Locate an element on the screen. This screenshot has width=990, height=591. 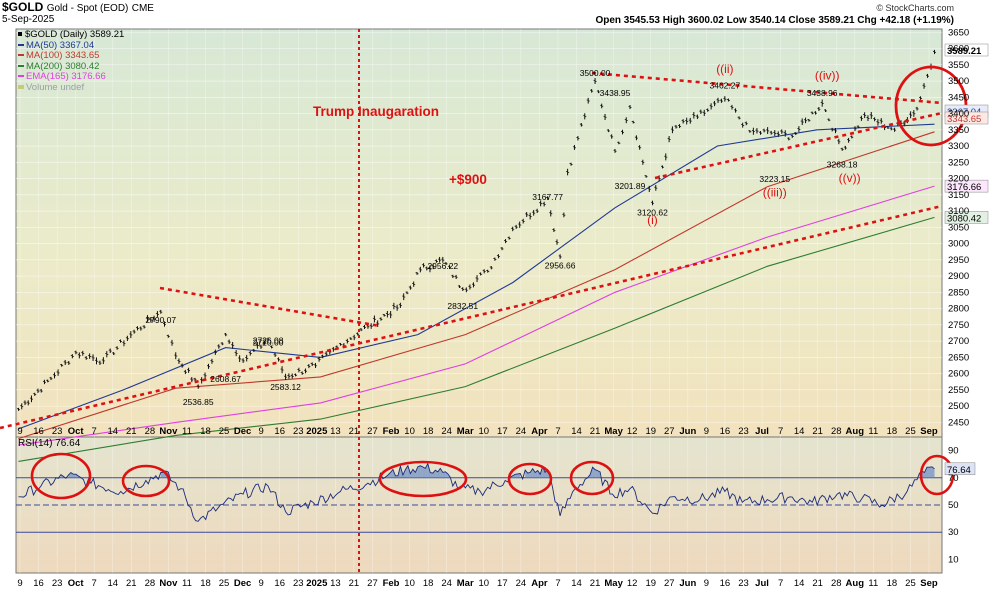
price-data-label: 3201.89 is located at coordinates (630, 186).